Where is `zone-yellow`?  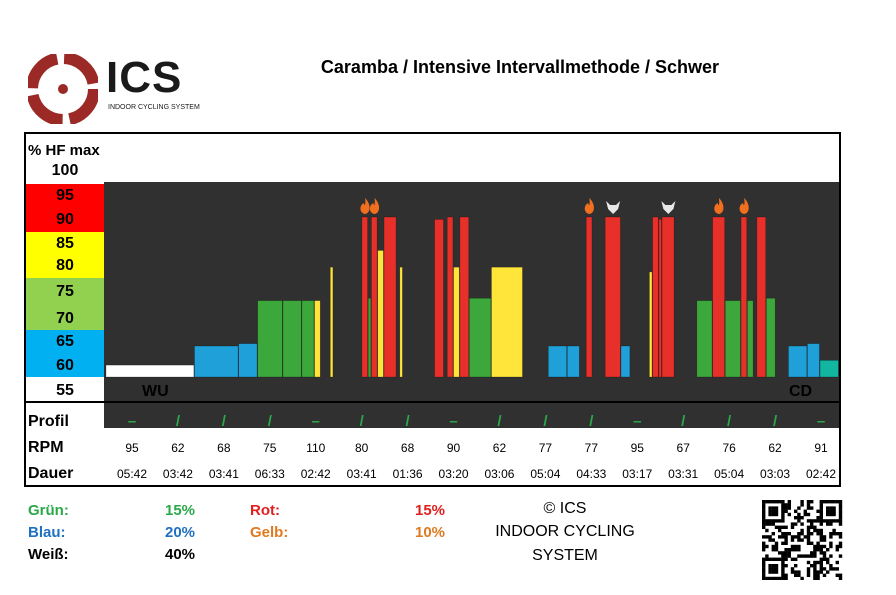
zone-yellow is located at coordinates (65, 255).